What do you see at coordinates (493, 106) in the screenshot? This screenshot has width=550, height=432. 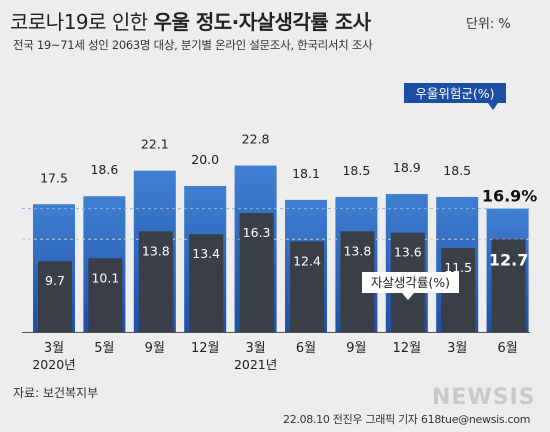 I see `legend-depression-pointer` at bounding box center [493, 106].